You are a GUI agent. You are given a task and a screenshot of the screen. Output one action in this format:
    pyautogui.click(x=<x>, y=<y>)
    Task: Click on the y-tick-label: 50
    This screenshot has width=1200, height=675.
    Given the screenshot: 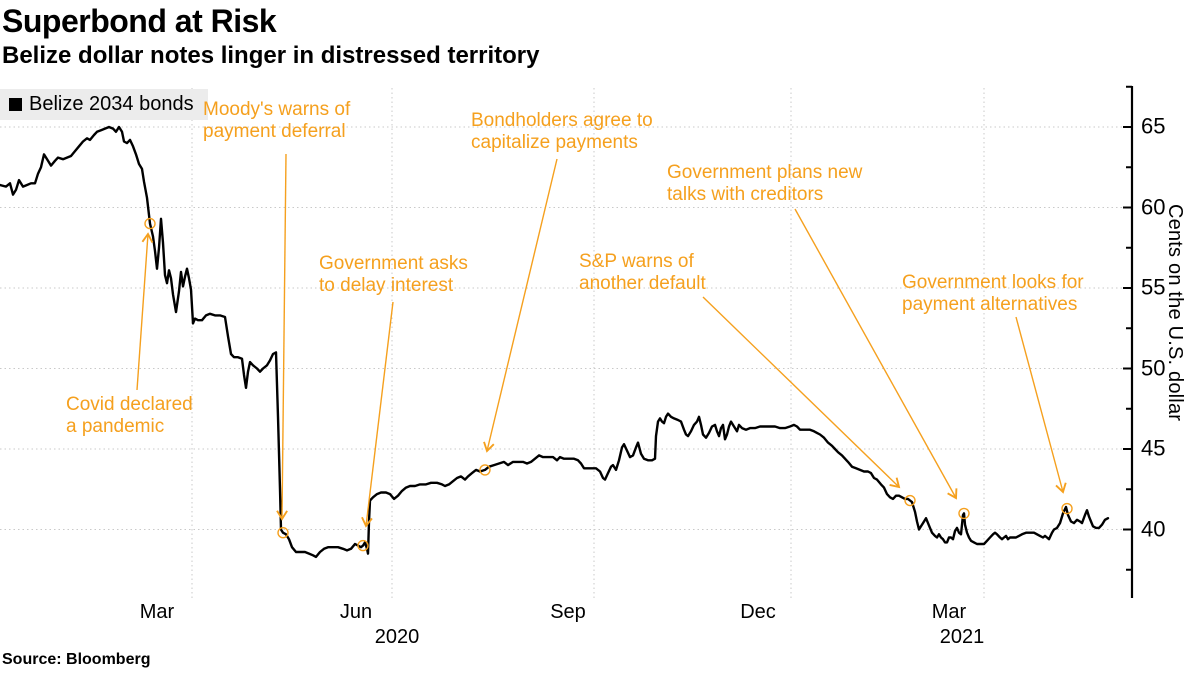 What is the action you would take?
    pyautogui.click(x=1153, y=367)
    